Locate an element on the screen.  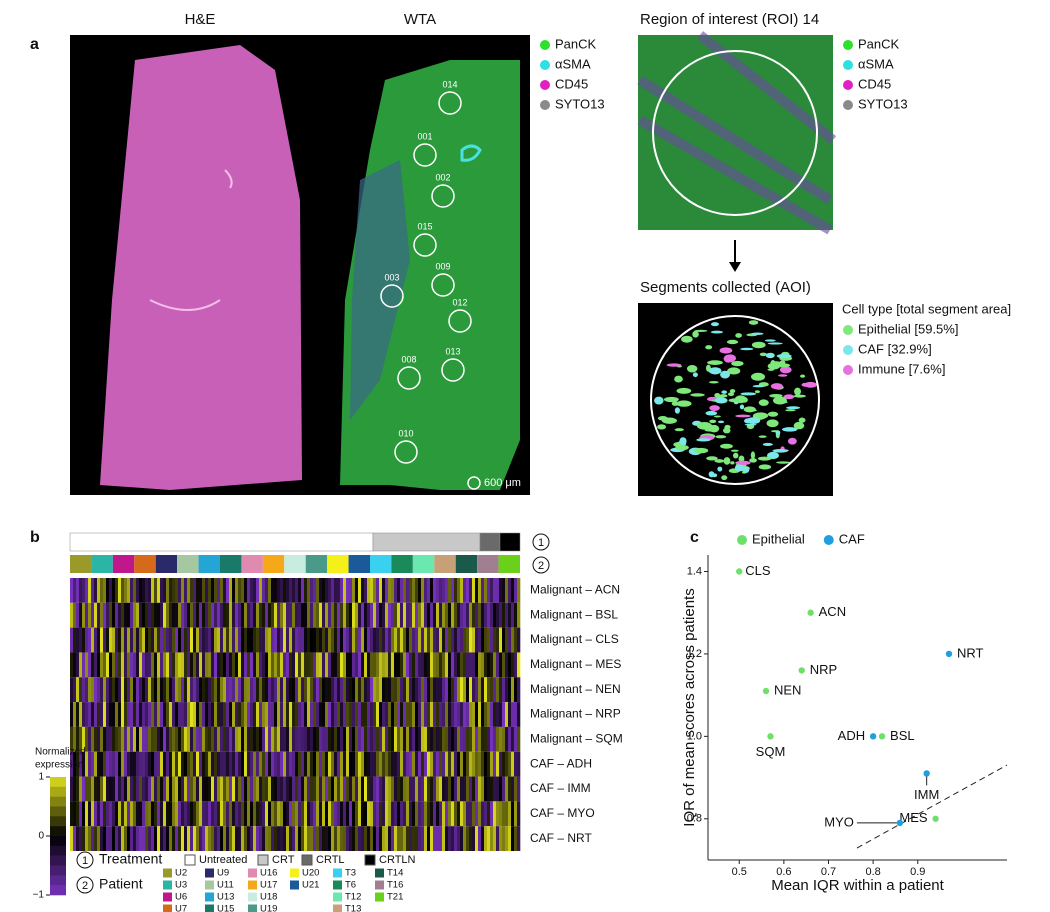
legend-label: U20 is located at coordinates (310, 873).